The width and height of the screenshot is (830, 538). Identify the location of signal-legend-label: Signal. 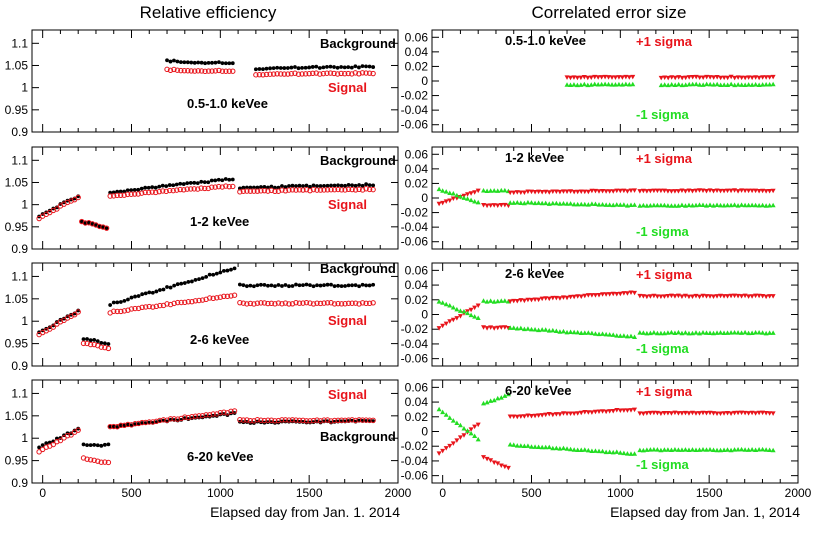
(347, 87).